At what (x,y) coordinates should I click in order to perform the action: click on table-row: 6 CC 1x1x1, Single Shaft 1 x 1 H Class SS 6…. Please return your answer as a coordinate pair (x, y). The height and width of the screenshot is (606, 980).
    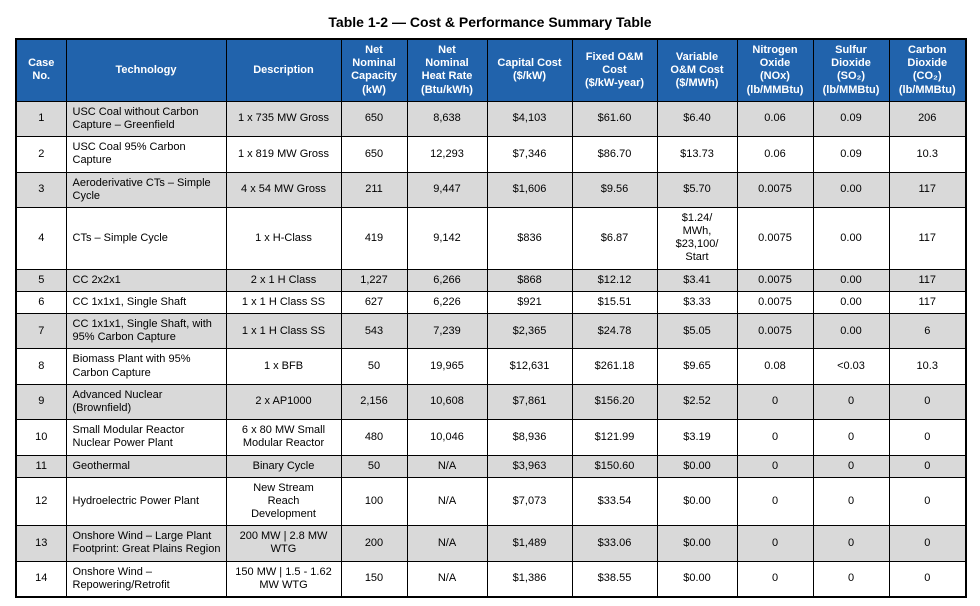
    Looking at the image, I should click on (491, 302).